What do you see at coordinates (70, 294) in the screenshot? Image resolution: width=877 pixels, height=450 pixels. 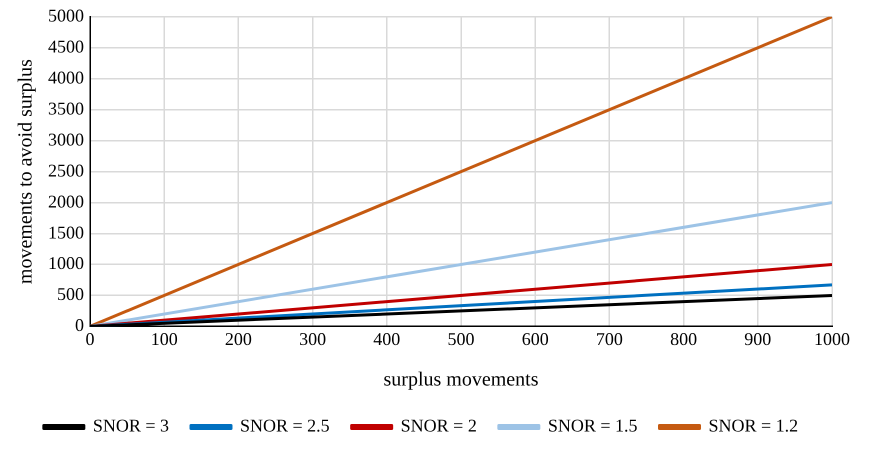 I see `y-tick-label: 500` at bounding box center [70, 294].